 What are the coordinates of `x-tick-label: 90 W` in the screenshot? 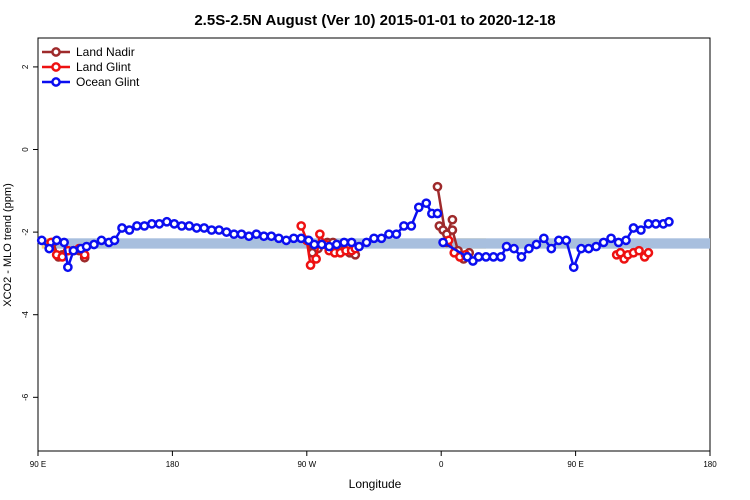 It's located at (306, 464).